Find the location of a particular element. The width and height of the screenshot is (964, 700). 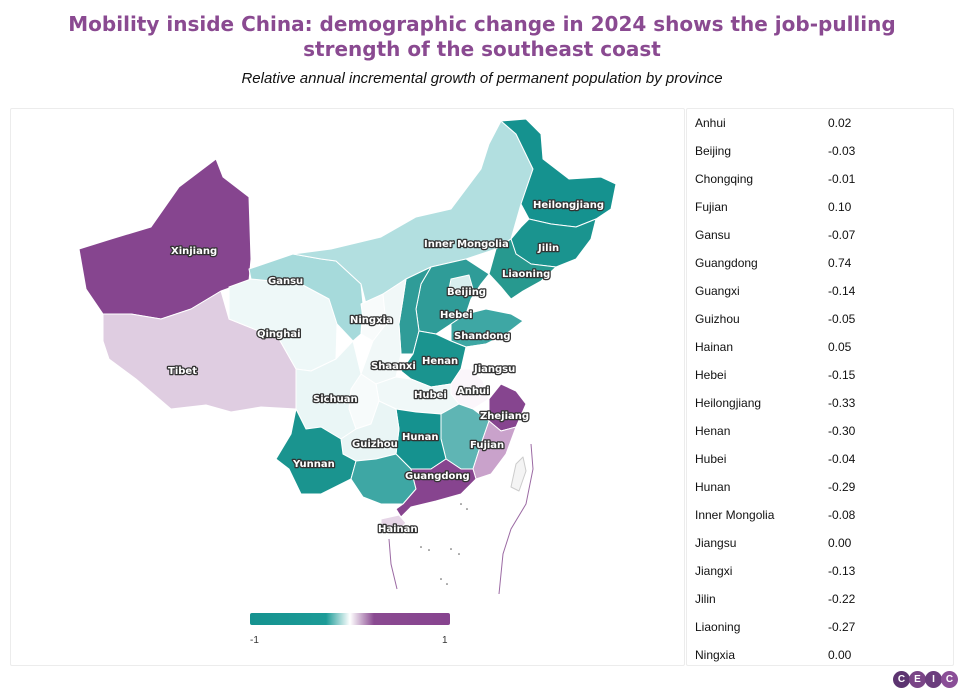

label-ningxia: Ningxia is located at coordinates (371, 320).